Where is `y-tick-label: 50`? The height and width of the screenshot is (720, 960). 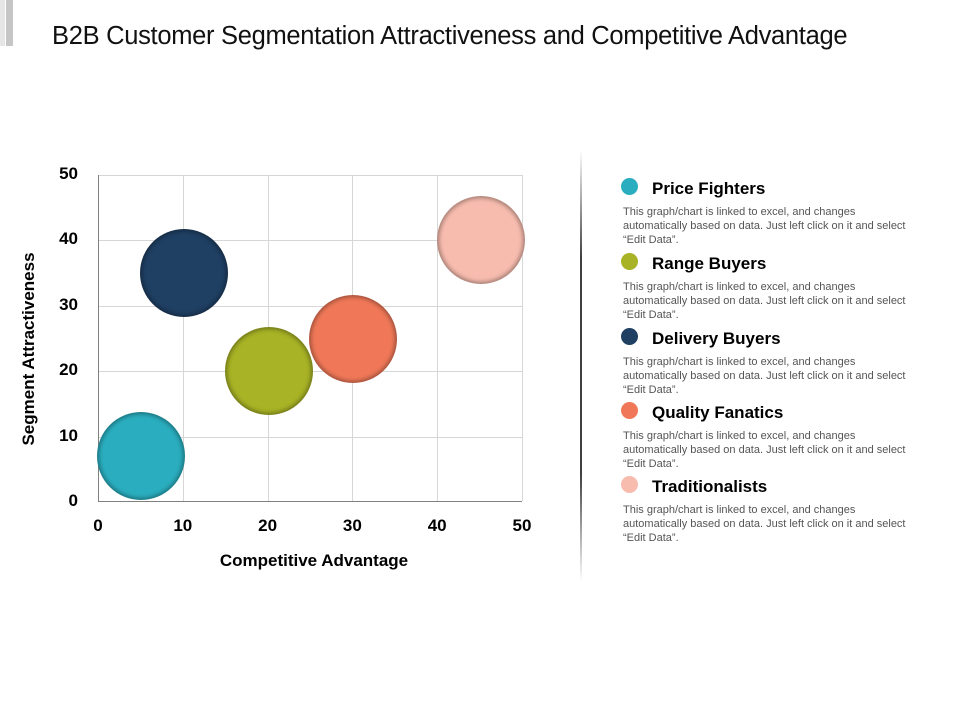 y-tick-label: 50 is located at coordinates (68, 173).